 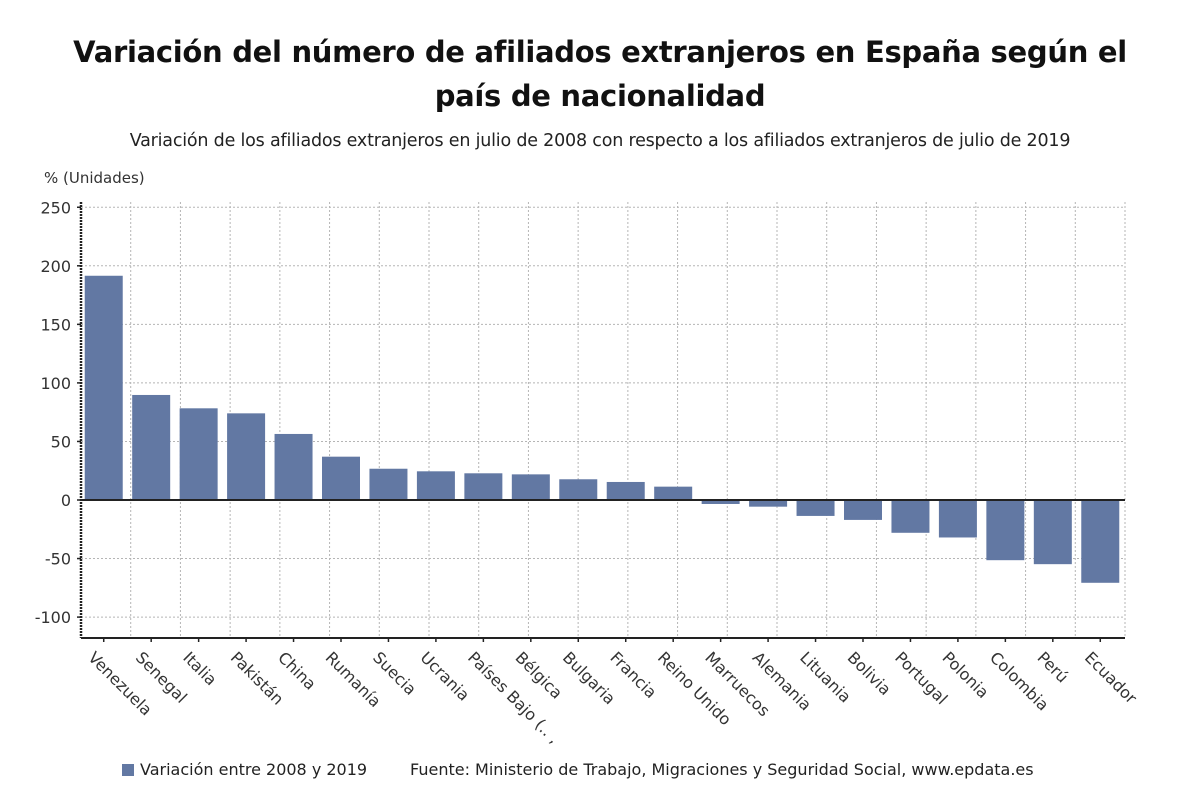 What do you see at coordinates (58, 559) in the screenshot?
I see `y-tick-label: -50` at bounding box center [58, 559].